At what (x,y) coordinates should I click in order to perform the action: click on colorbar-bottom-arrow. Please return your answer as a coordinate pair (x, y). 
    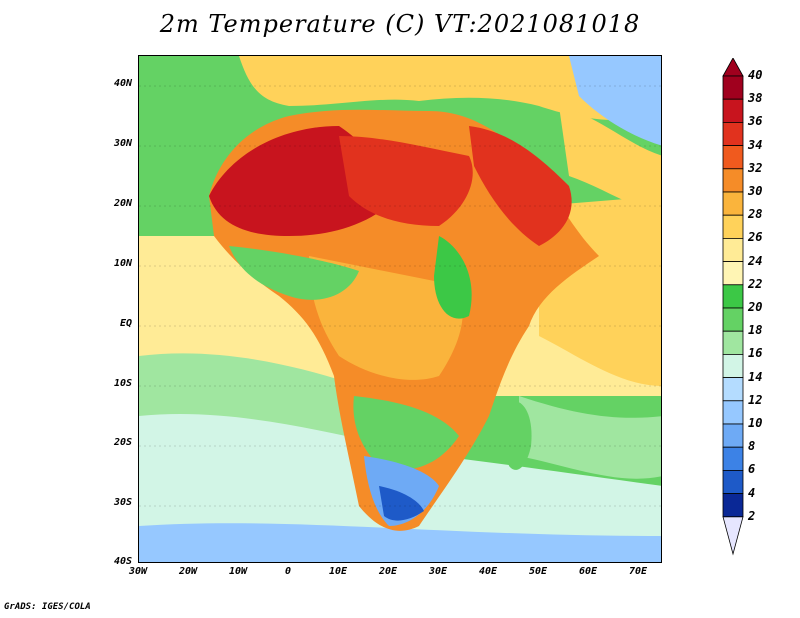
    Looking at the image, I should click on (733, 536).